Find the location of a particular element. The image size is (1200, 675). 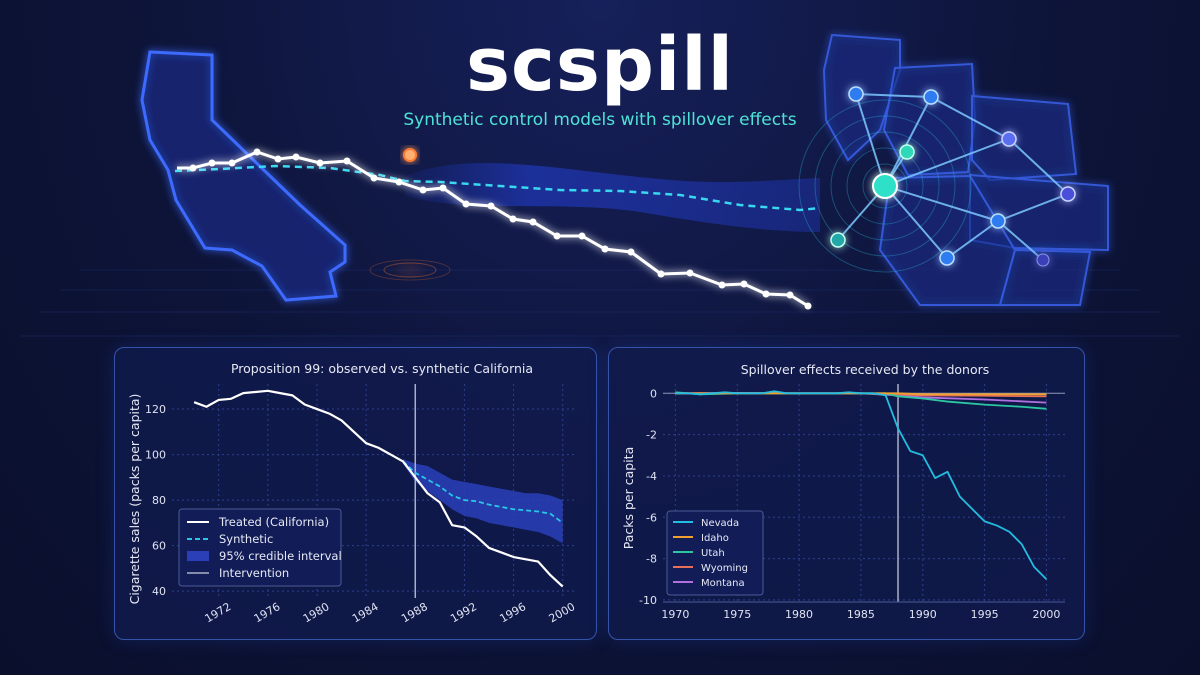

x-tick-label: 1970 is located at coordinates (675, 614).